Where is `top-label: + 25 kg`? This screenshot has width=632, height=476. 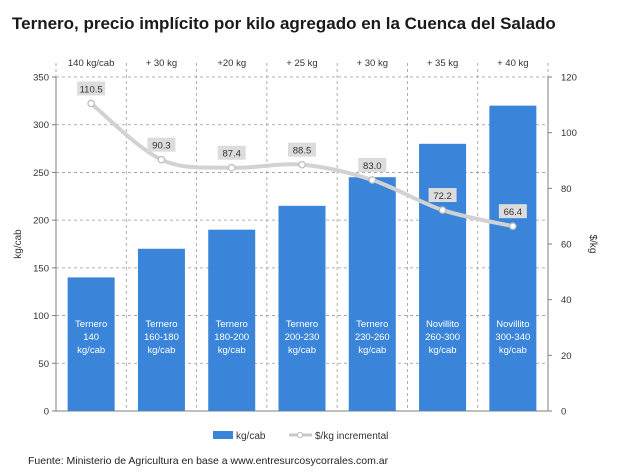 top-label: + 25 kg is located at coordinates (301, 63).